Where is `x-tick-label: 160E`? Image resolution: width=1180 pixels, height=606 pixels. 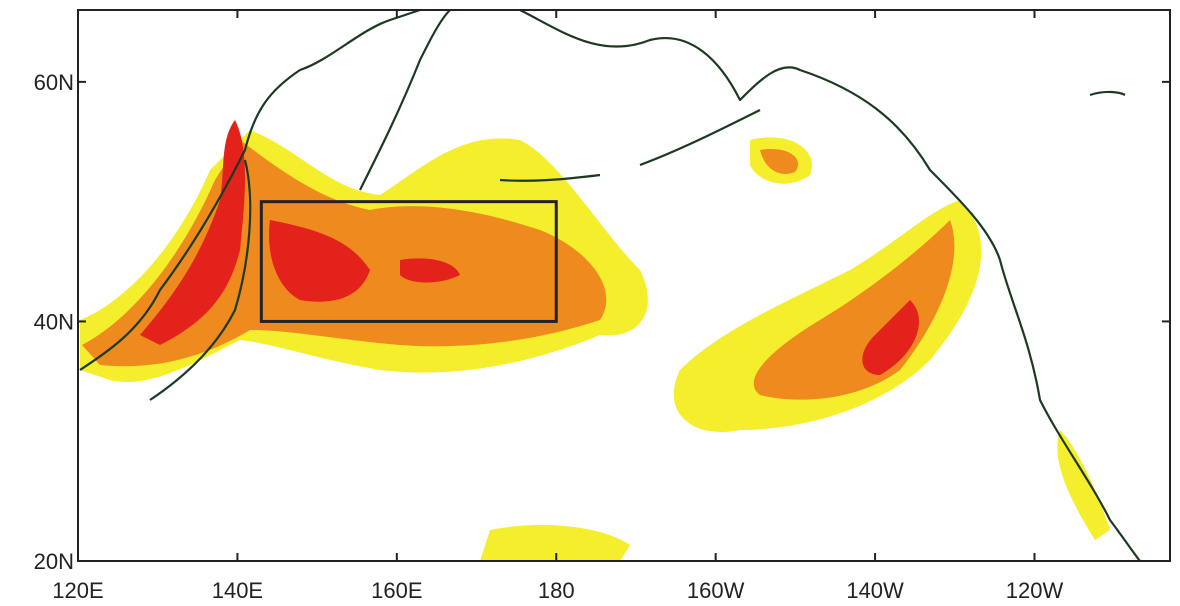
x-tick-label: 160E is located at coordinates (396, 590).